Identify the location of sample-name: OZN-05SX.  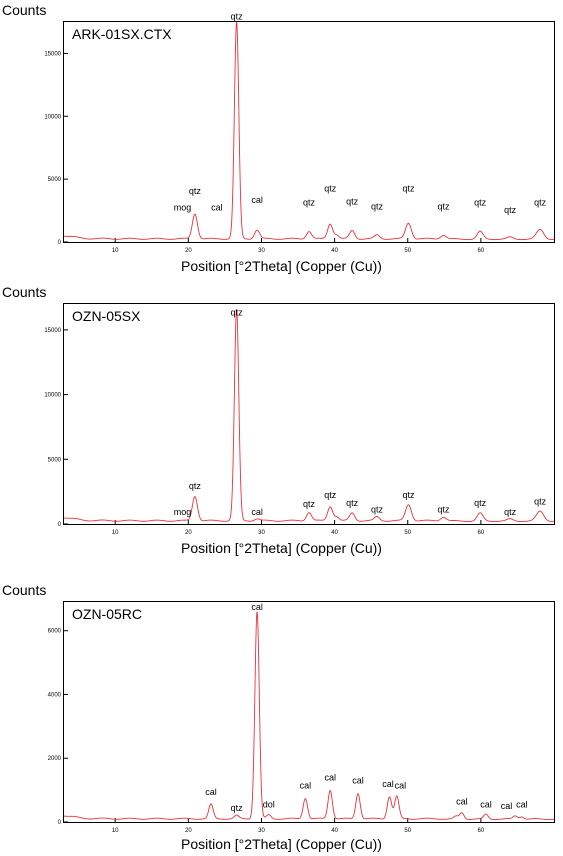
(106, 316).